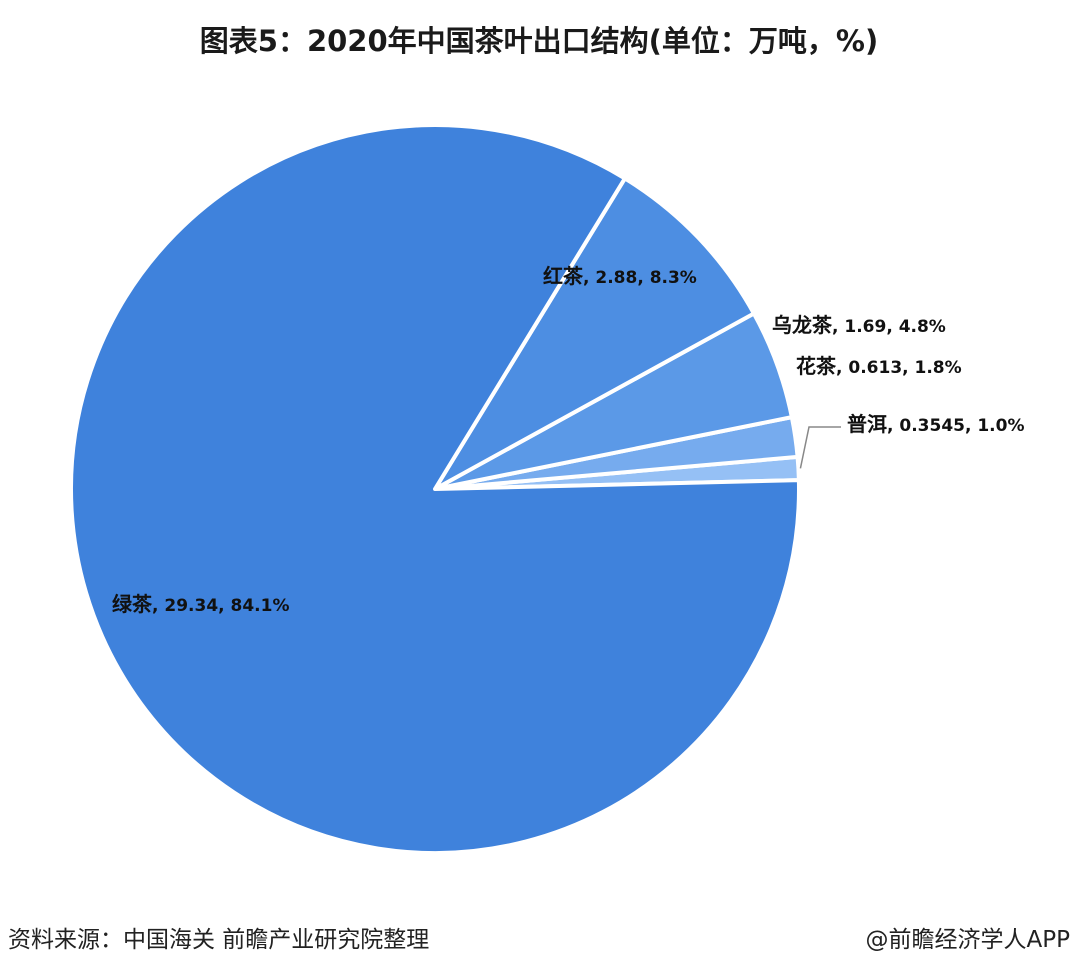 This screenshot has height=978, width=1078. Describe the element at coordinates (539, 41) in the screenshot. I see `chart-title: 图表5：2020年中国茶叶出口结构(单位：万吨，%)` at that location.